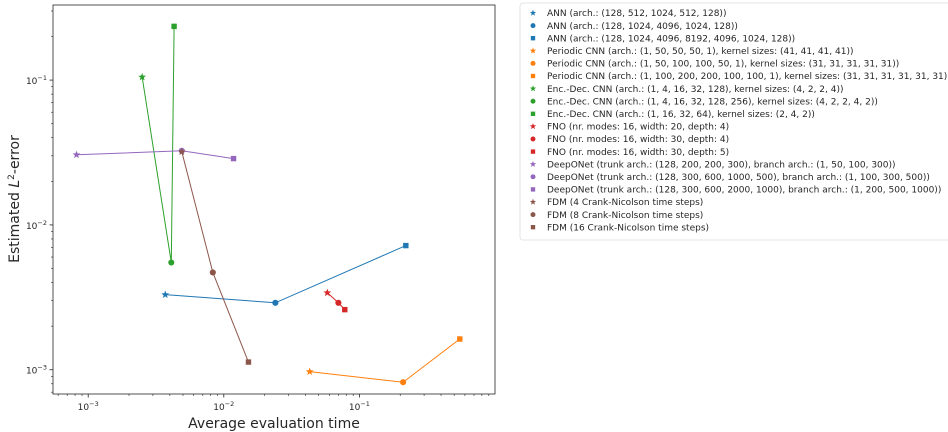 The width and height of the screenshot is (948, 432). Describe the element at coordinates (36, 370) in the screenshot. I see `y-tick-label-1: 10⁻³` at that location.